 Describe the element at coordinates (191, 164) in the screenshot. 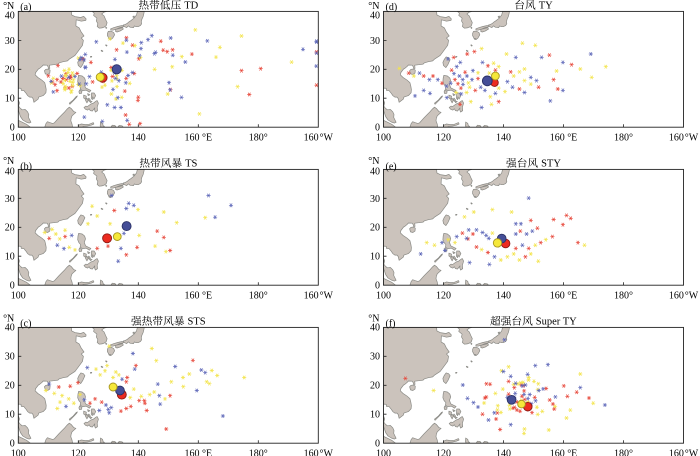

I see `svg-text: TS` at that location.